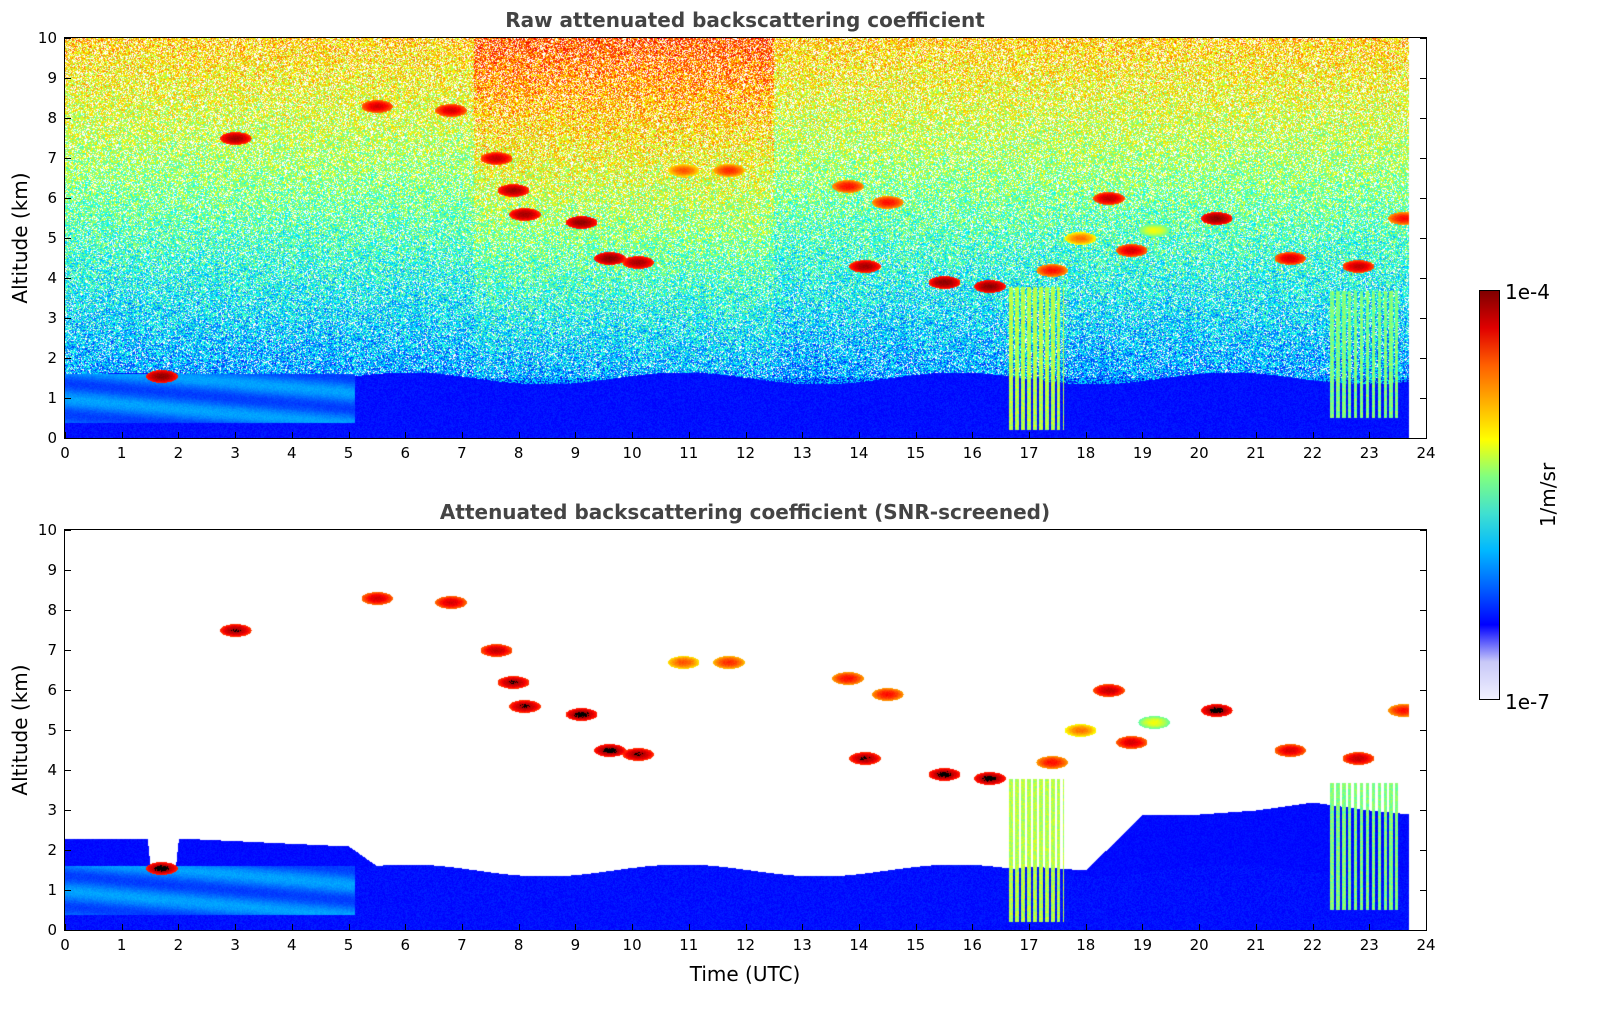  I want to click on top-x-tick-label: 24, so click(1426, 453).